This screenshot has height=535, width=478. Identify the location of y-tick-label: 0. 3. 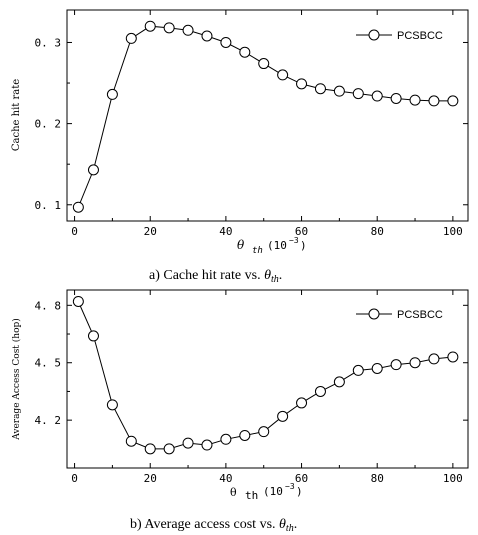
(48, 42).